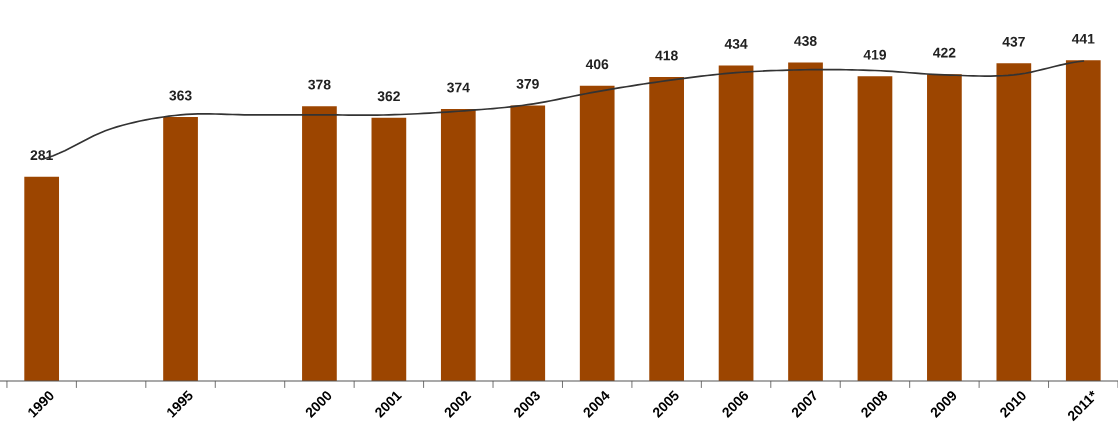 This screenshot has width=1118, height=443. Describe the element at coordinates (388, 96) in the screenshot. I see `data-label: 362` at that location.